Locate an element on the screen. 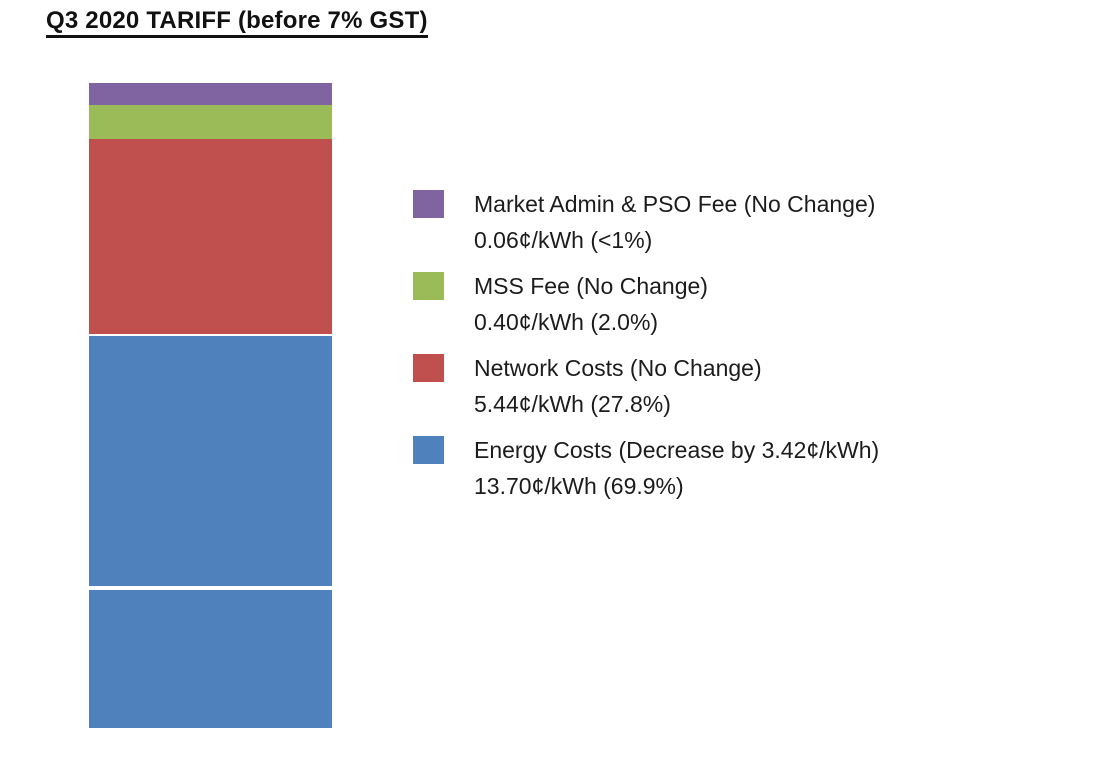 The width and height of the screenshot is (1102, 761). page-title-text: Q3 2020 TARIFF (before 7% GST) is located at coordinates (237, 22).